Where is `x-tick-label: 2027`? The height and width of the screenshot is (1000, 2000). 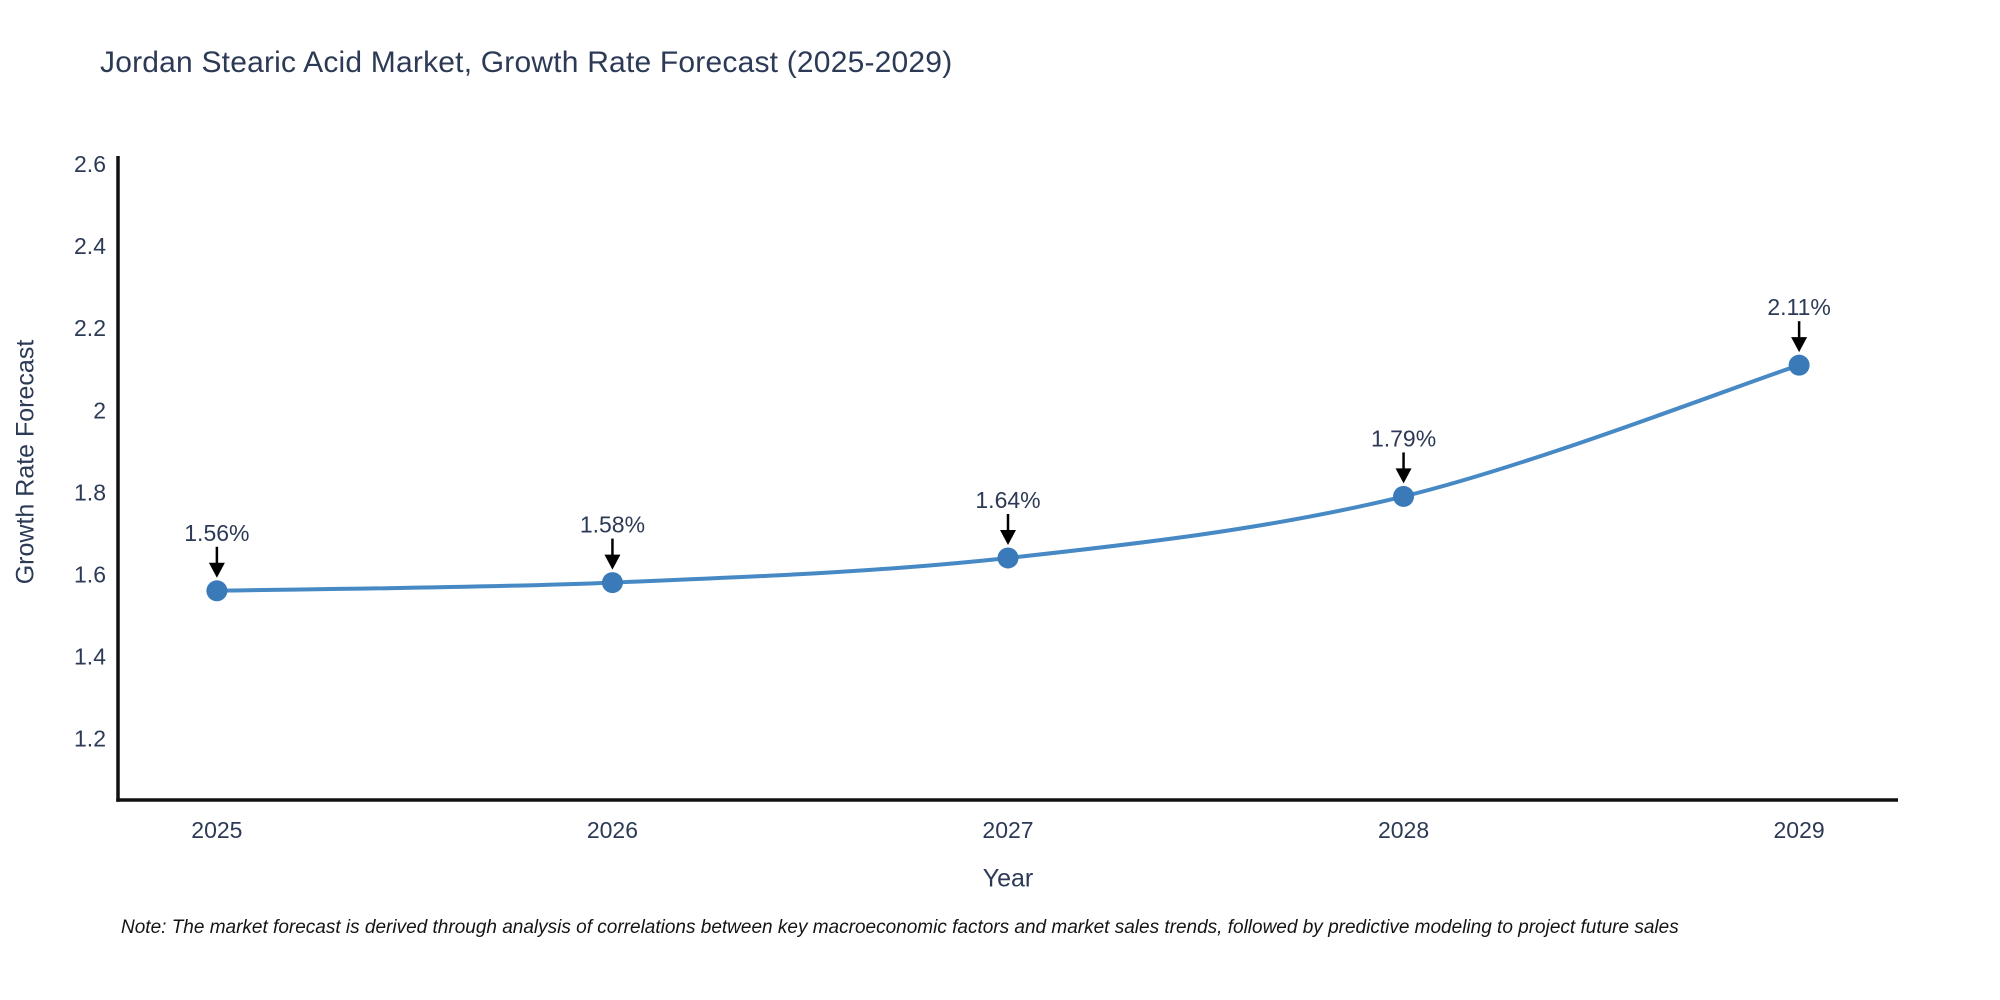
x-tick-label: 2027 is located at coordinates (1007, 830).